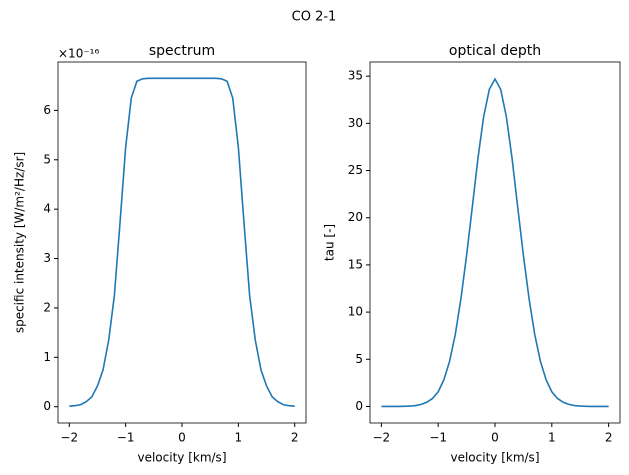 The height and width of the screenshot is (475, 629). I want to click on figure-title: CO 2-1, so click(314, 17).